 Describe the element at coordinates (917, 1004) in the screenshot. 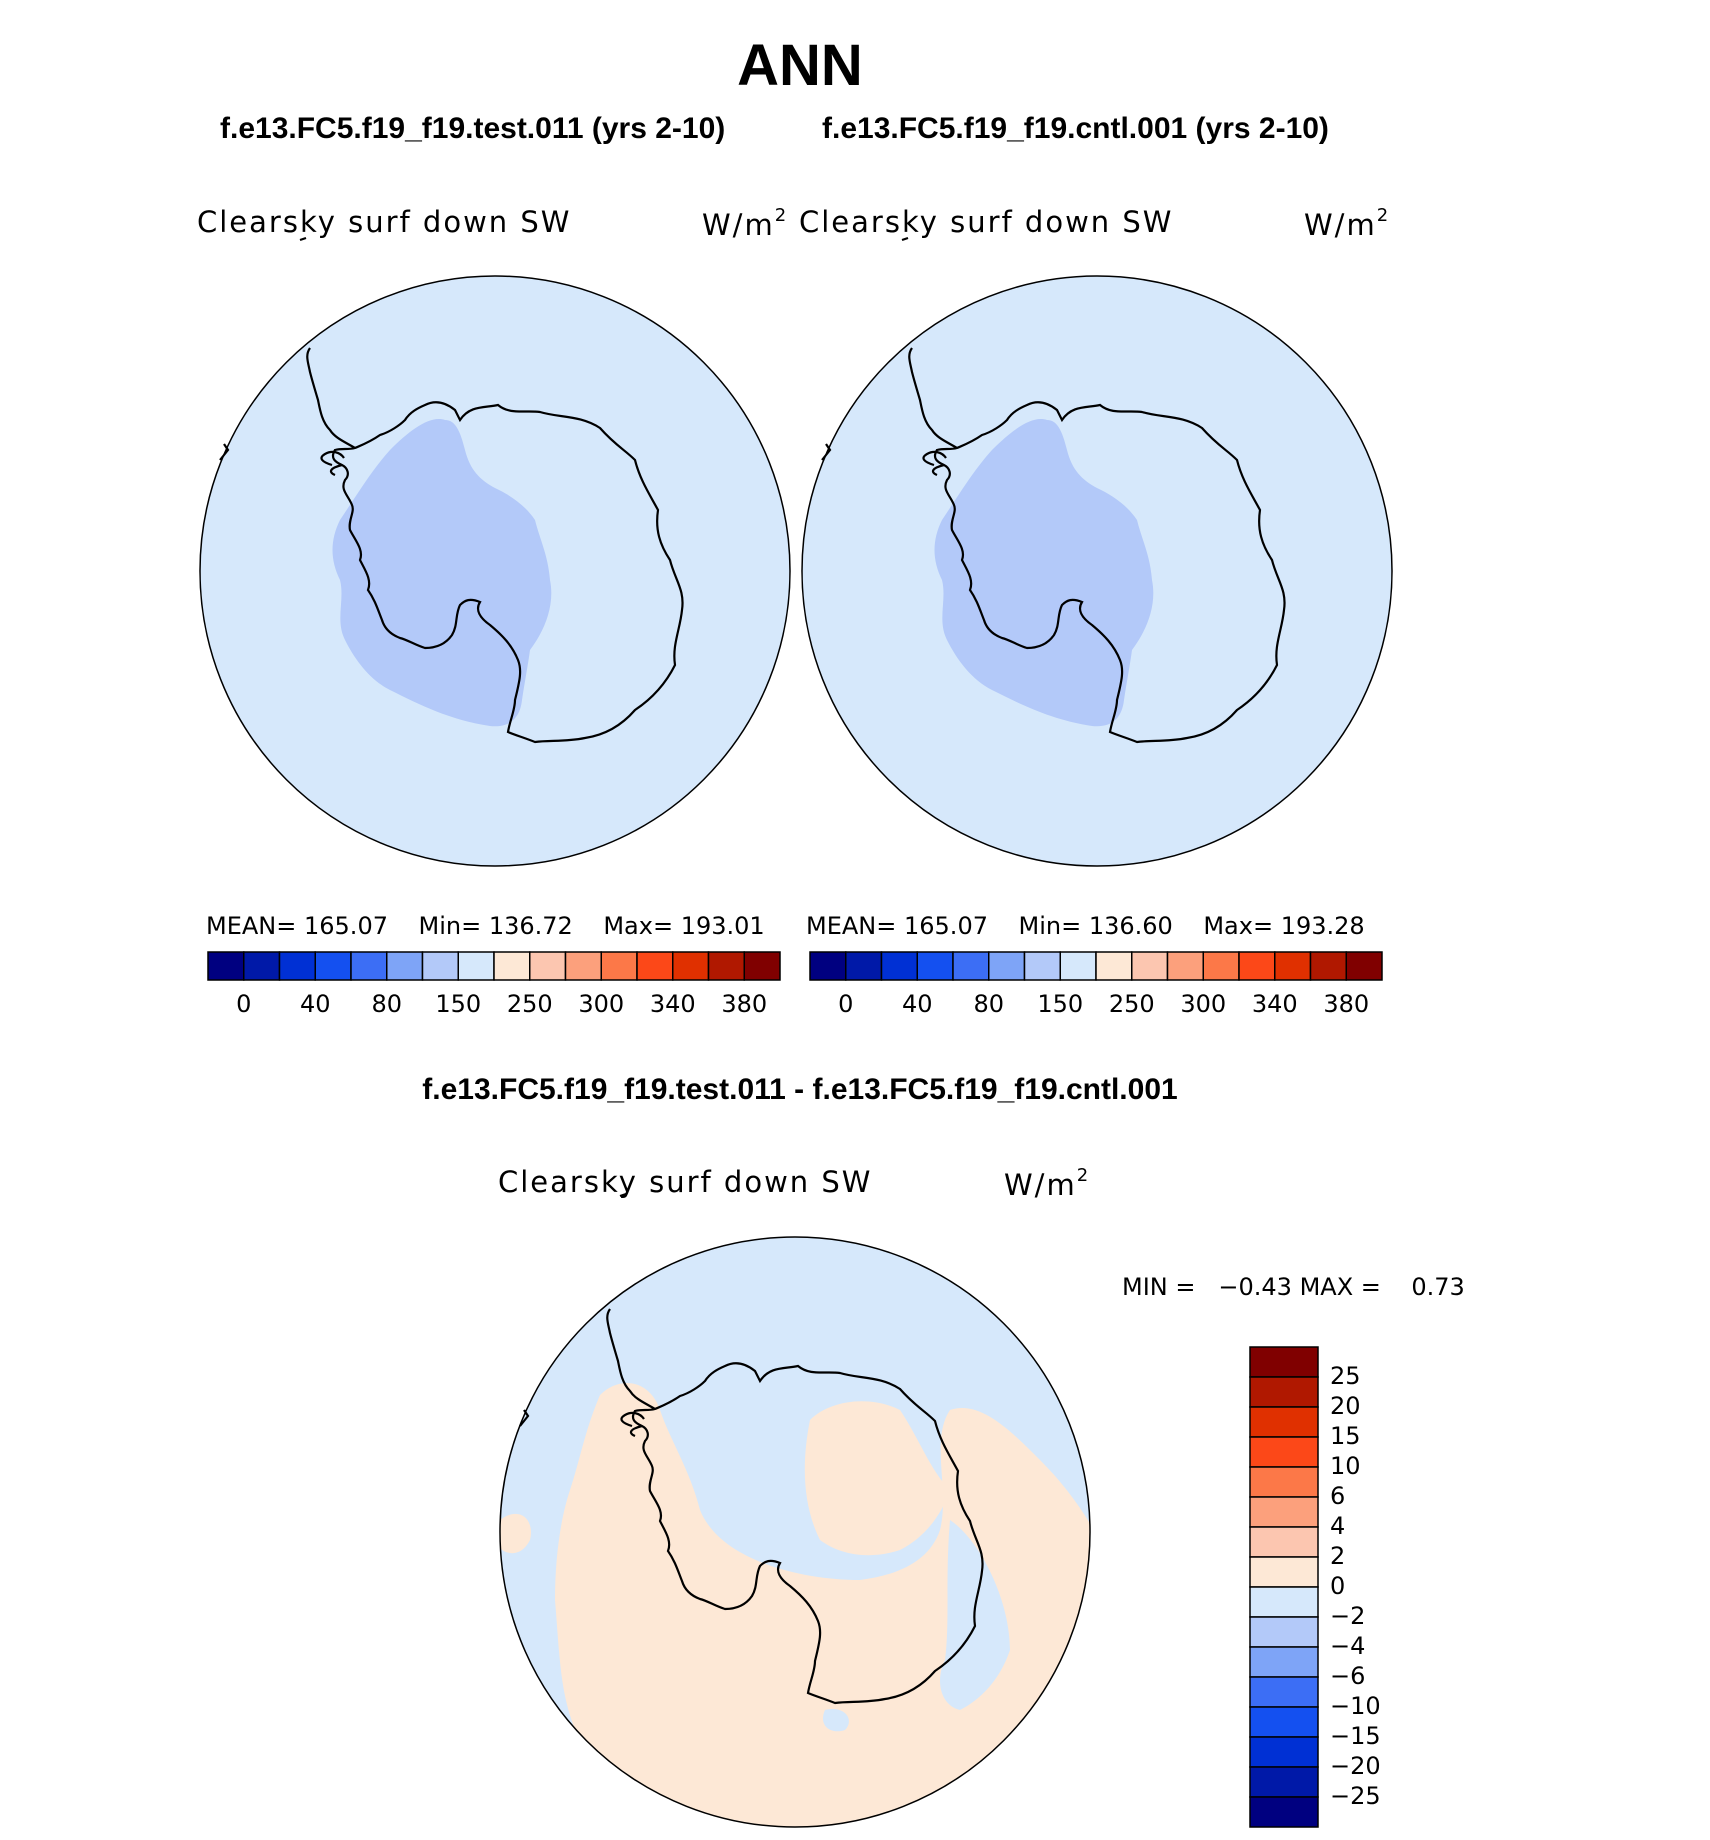

I see `control-colorbar-tick: 40` at that location.